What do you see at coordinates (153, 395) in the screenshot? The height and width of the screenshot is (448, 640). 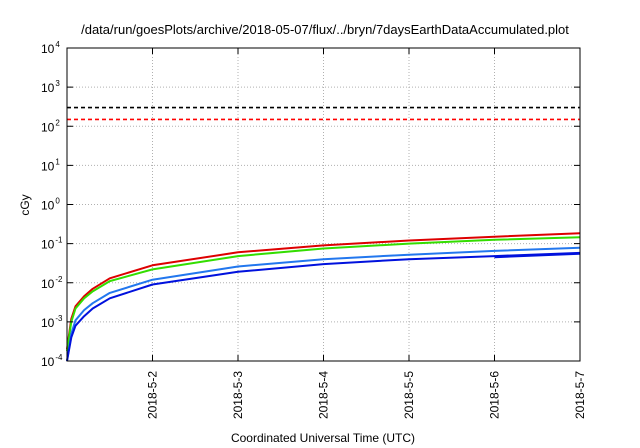 I see `x-tick-label: 2018-5-2` at bounding box center [153, 395].